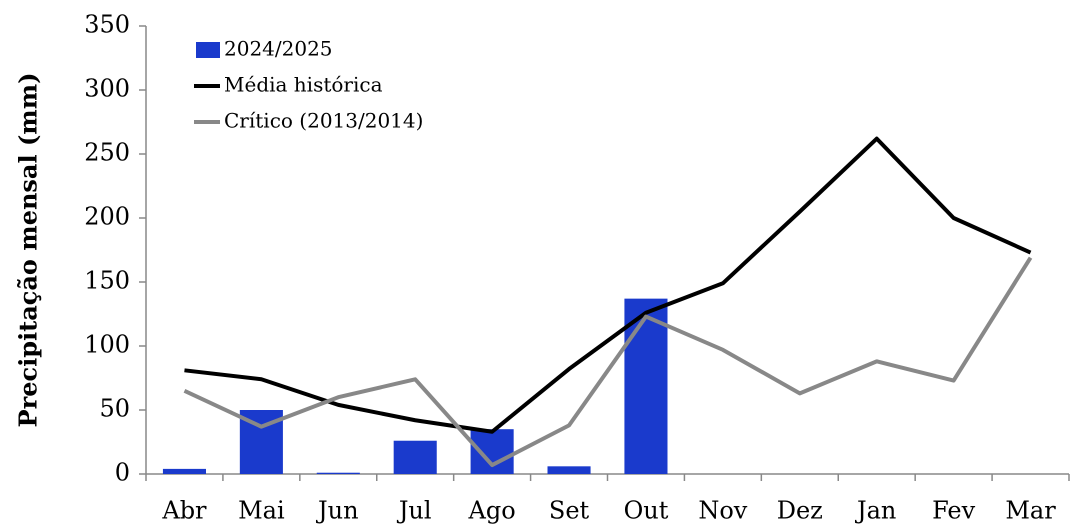 This screenshot has width=1070, height=526. I want to click on y-tick-label: 300, so click(107, 89).